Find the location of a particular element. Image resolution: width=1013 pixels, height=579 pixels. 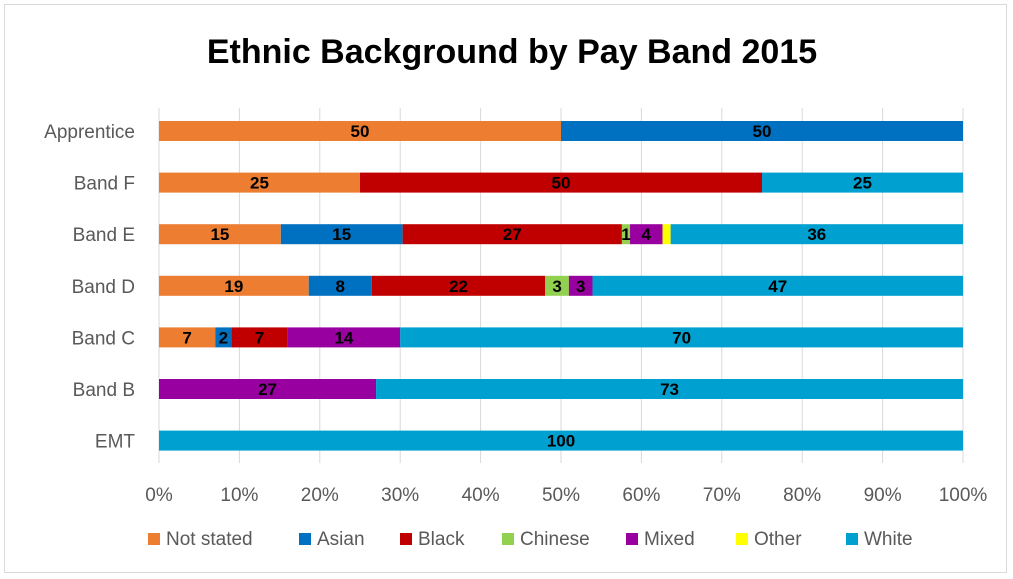

category-label: EMT is located at coordinates (115, 442).